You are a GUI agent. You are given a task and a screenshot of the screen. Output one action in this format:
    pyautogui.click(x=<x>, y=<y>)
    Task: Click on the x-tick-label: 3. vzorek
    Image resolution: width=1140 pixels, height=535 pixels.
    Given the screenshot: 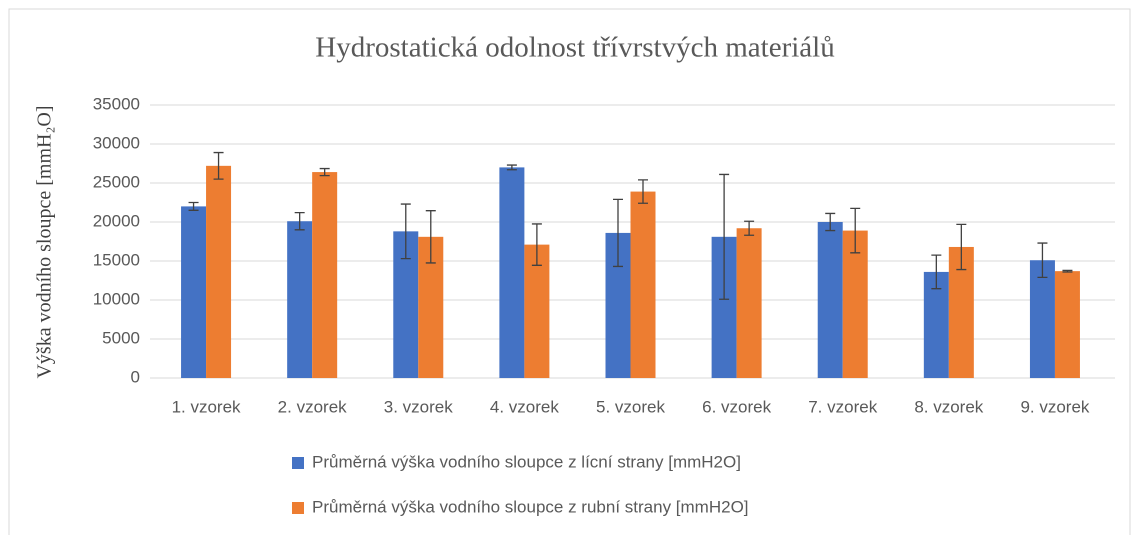 What is the action you would take?
    pyautogui.click(x=418, y=406)
    